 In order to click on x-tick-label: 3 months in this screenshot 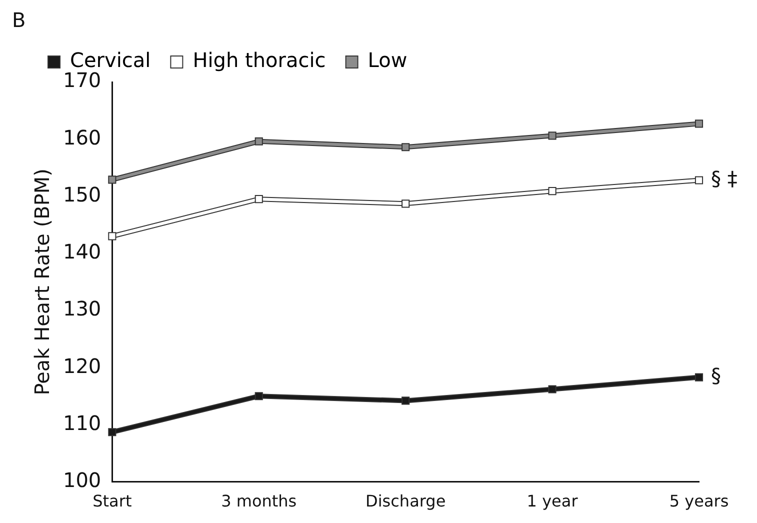, I will do `click(259, 501)`.